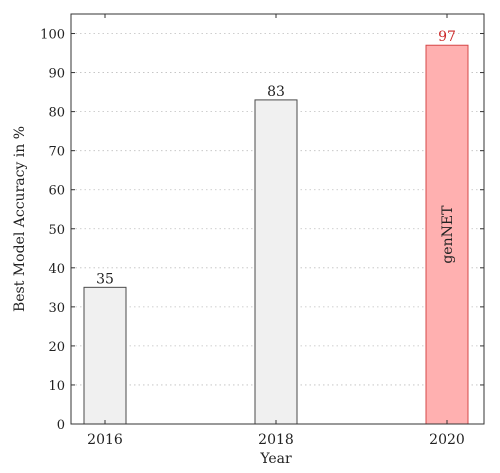  Describe the element at coordinates (56, 386) in the screenshot. I see `y-tick-label: 10` at that location.